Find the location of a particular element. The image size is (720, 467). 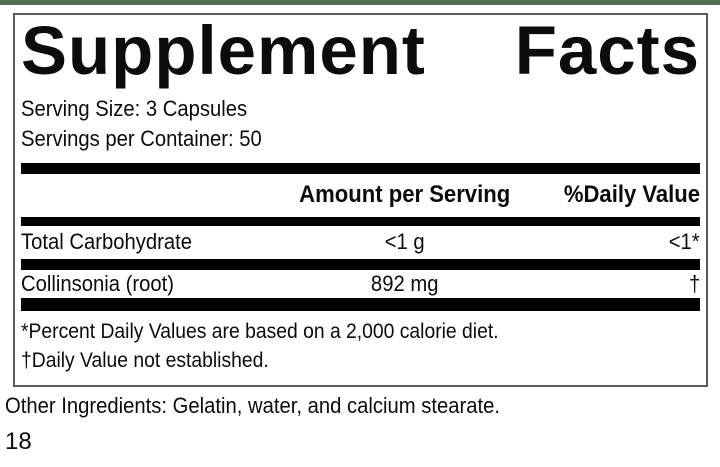

column-header-row: Amount per Serving %Daily Value is located at coordinates (360, 195).